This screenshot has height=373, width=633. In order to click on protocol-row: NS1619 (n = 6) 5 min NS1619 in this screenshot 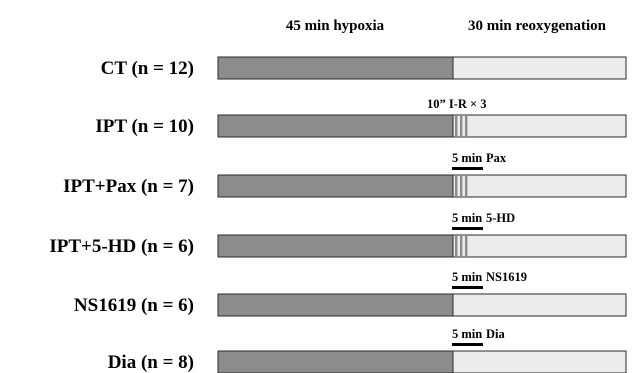, I will do `click(350, 293)`.